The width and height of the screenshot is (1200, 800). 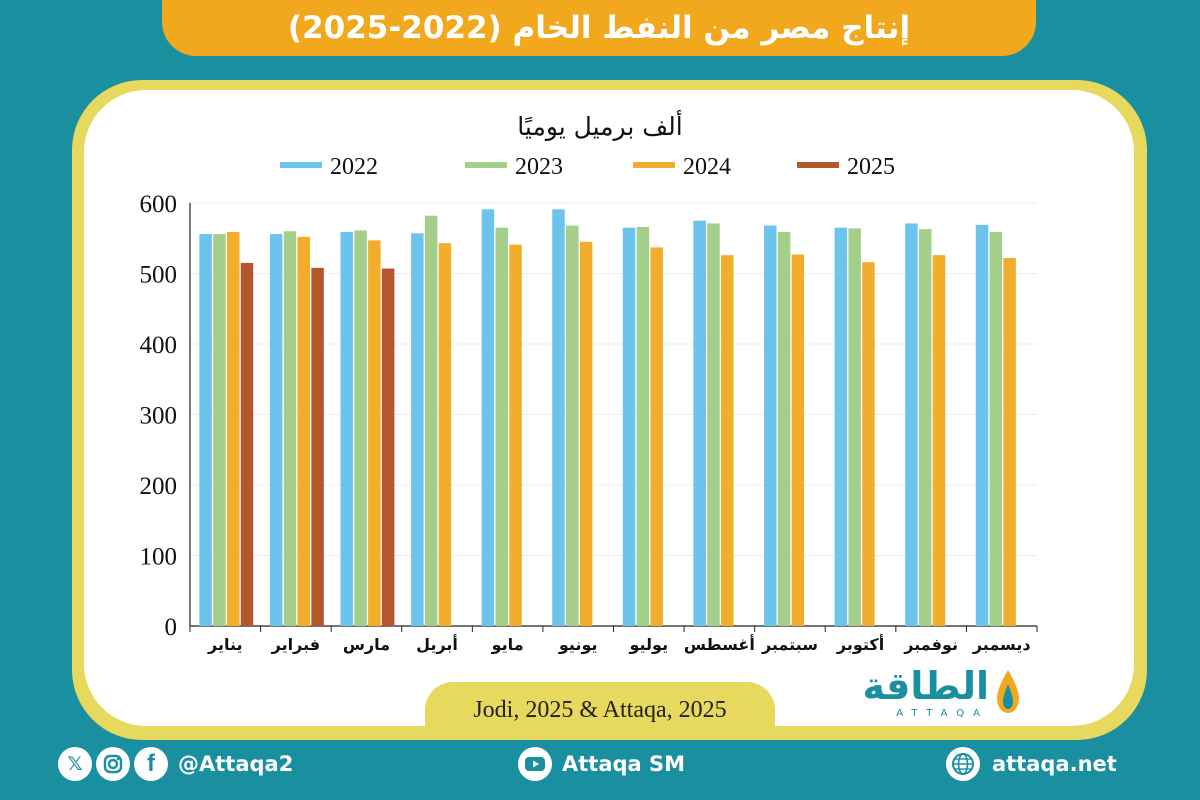 I want to click on legend-swatch-2023, so click(x=486, y=165).